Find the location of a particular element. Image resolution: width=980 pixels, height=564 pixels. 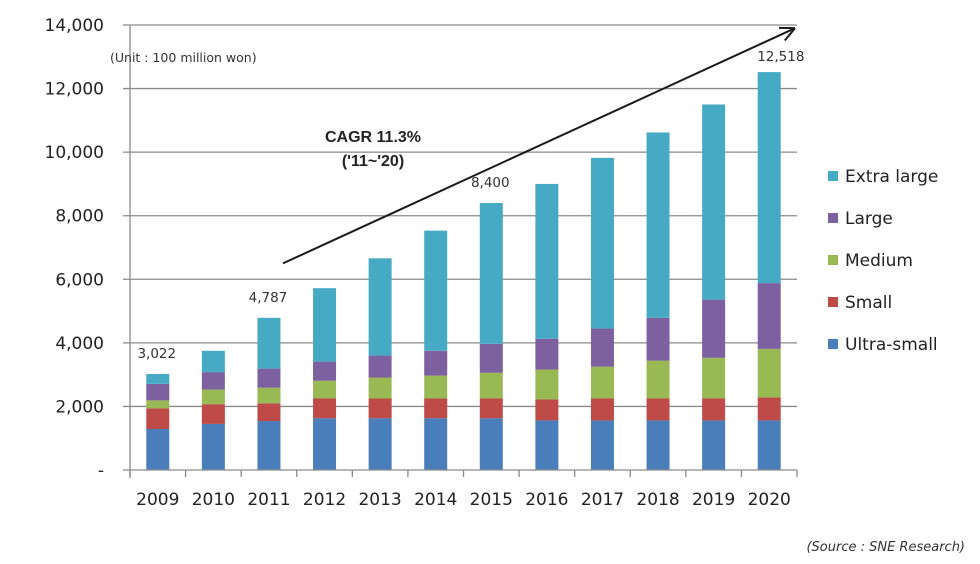

legend-item-medium: Medium is located at coordinates (870, 261).